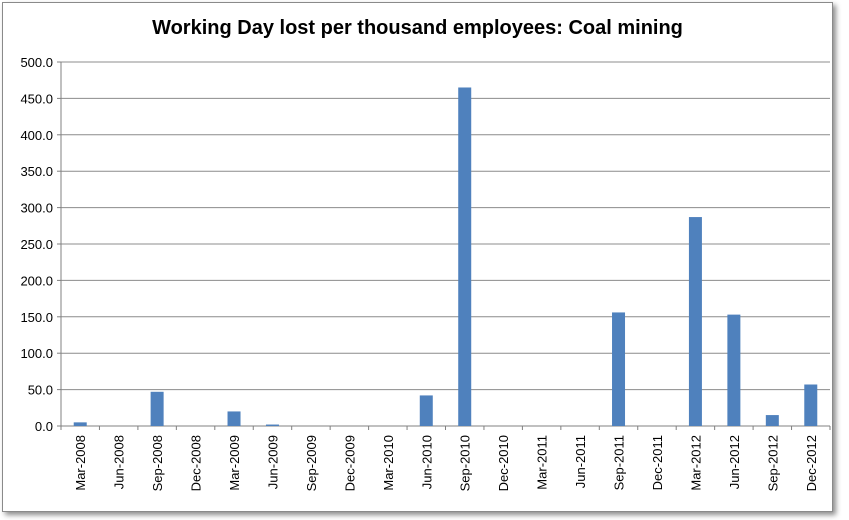 The image size is (849, 520). Describe the element at coordinates (36, 317) in the screenshot. I see `y-tick-label: 150.0` at that location.